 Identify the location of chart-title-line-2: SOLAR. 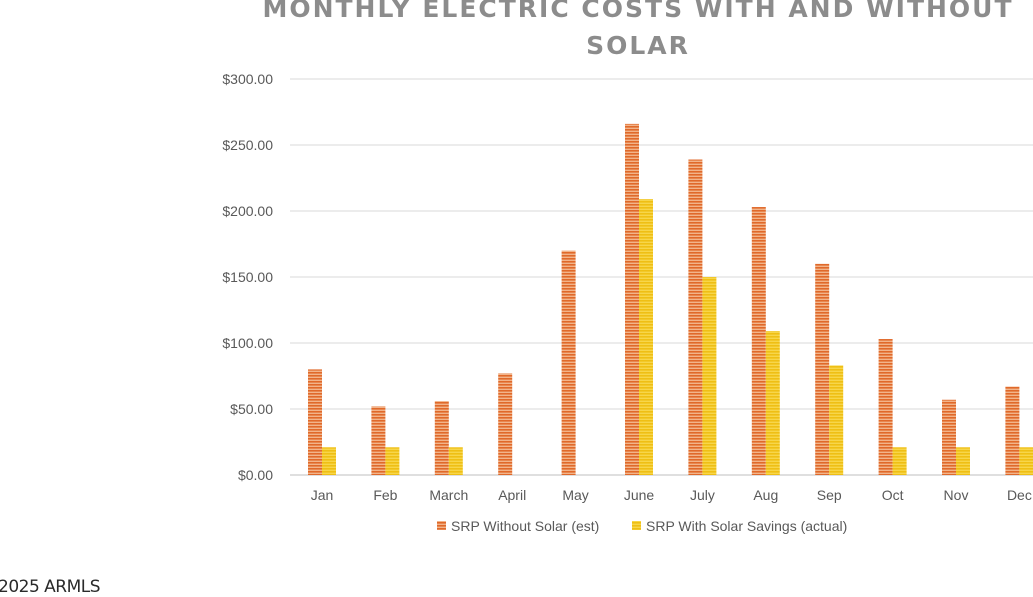
(638, 45).